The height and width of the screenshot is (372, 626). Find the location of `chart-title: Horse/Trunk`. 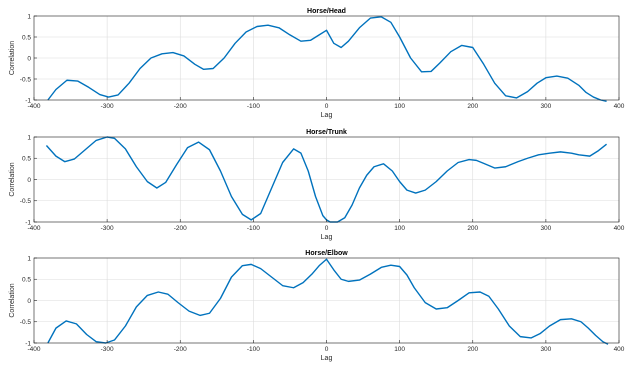

chart-title: Horse/Trunk is located at coordinates (326, 132).